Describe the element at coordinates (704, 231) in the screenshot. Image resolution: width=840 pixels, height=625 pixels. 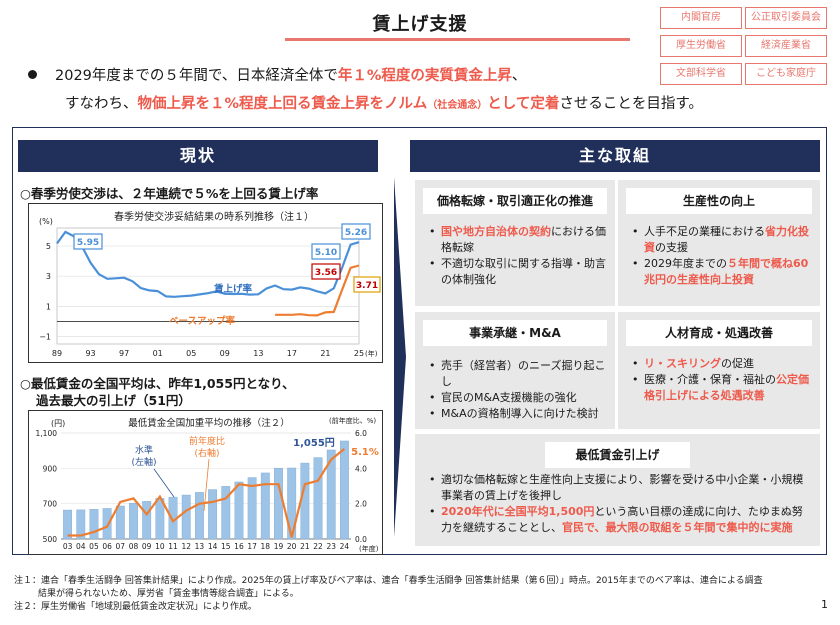
I see `bullet-text: 人手不足の業種における` at that location.